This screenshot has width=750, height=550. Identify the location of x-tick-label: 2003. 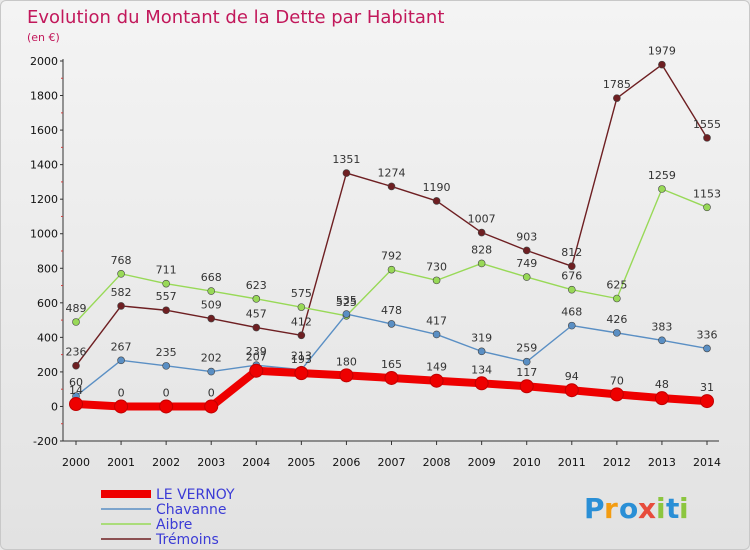
(211, 462).